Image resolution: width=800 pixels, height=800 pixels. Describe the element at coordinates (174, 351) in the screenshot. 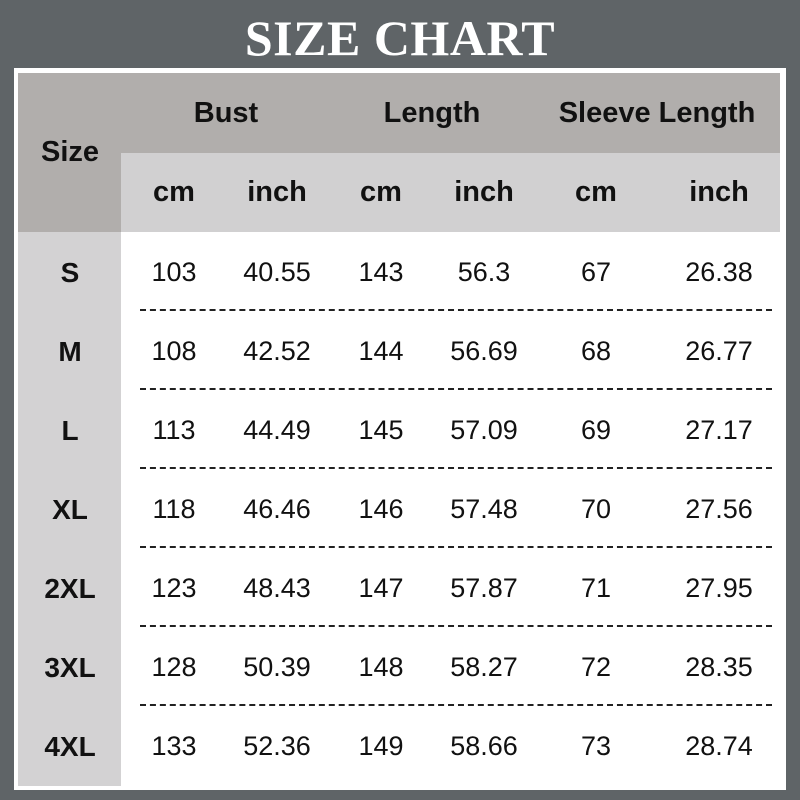

I see `table-cell: 108` at that location.